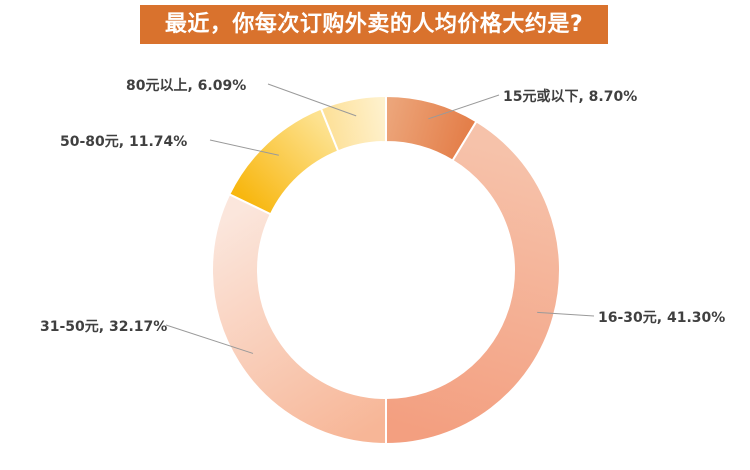 This screenshot has width=750, height=470. I want to click on chart-title: 最近，你每次订购外卖的人均价格大约是?, so click(374, 24).